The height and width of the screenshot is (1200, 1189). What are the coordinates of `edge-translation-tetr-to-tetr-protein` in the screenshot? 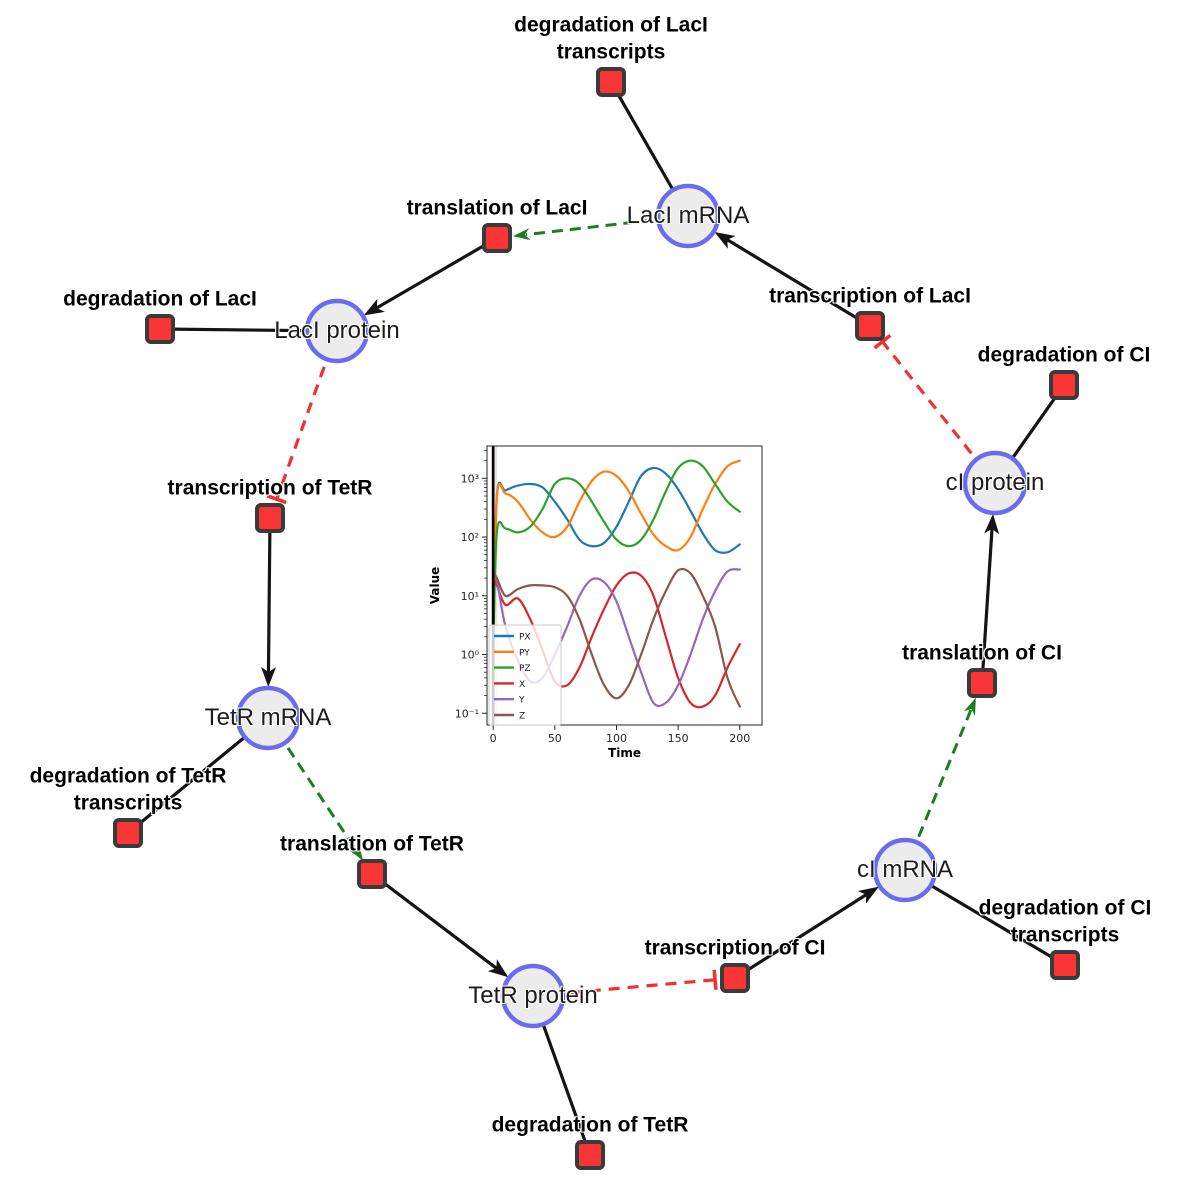 It's located at (435, 921).